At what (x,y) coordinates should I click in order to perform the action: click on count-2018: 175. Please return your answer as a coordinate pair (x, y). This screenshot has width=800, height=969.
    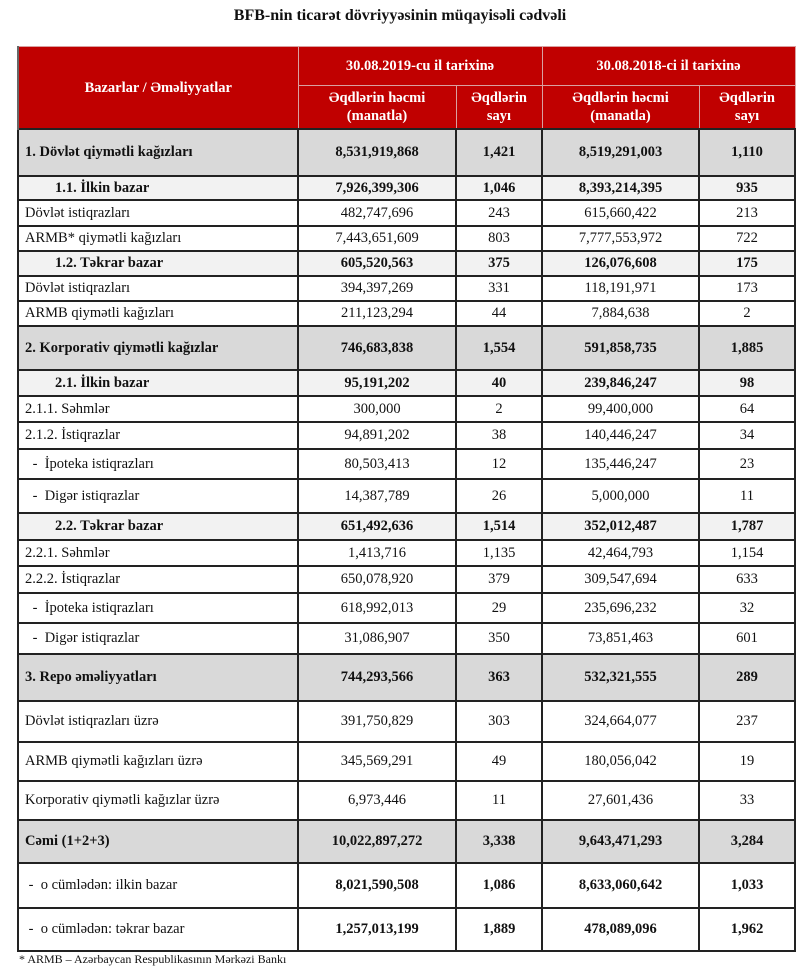
    Looking at the image, I should click on (747, 263).